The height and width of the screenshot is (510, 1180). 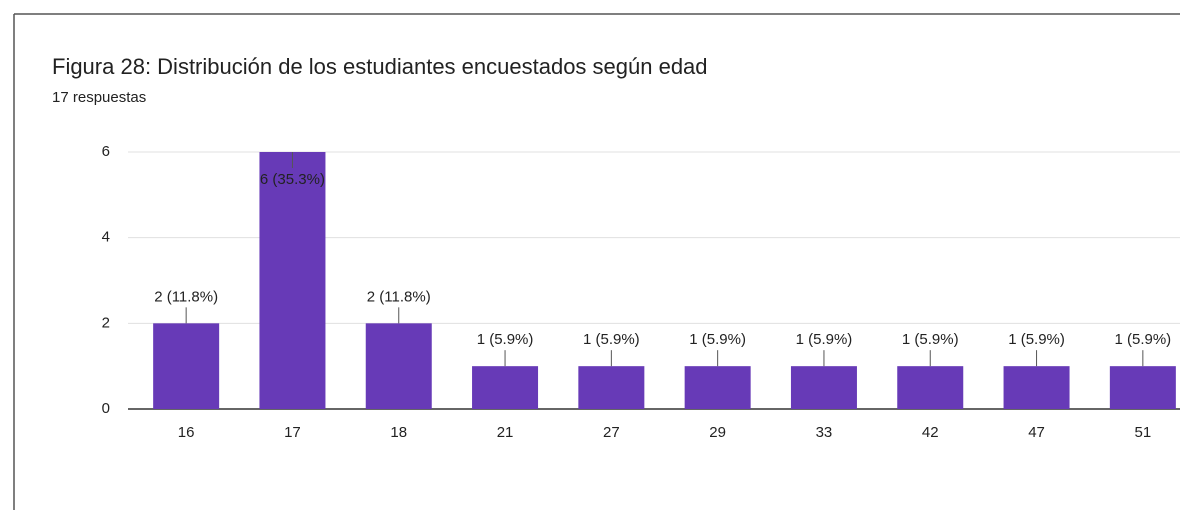 What do you see at coordinates (1036, 432) in the screenshot?
I see `x-tick-label: 47` at bounding box center [1036, 432].